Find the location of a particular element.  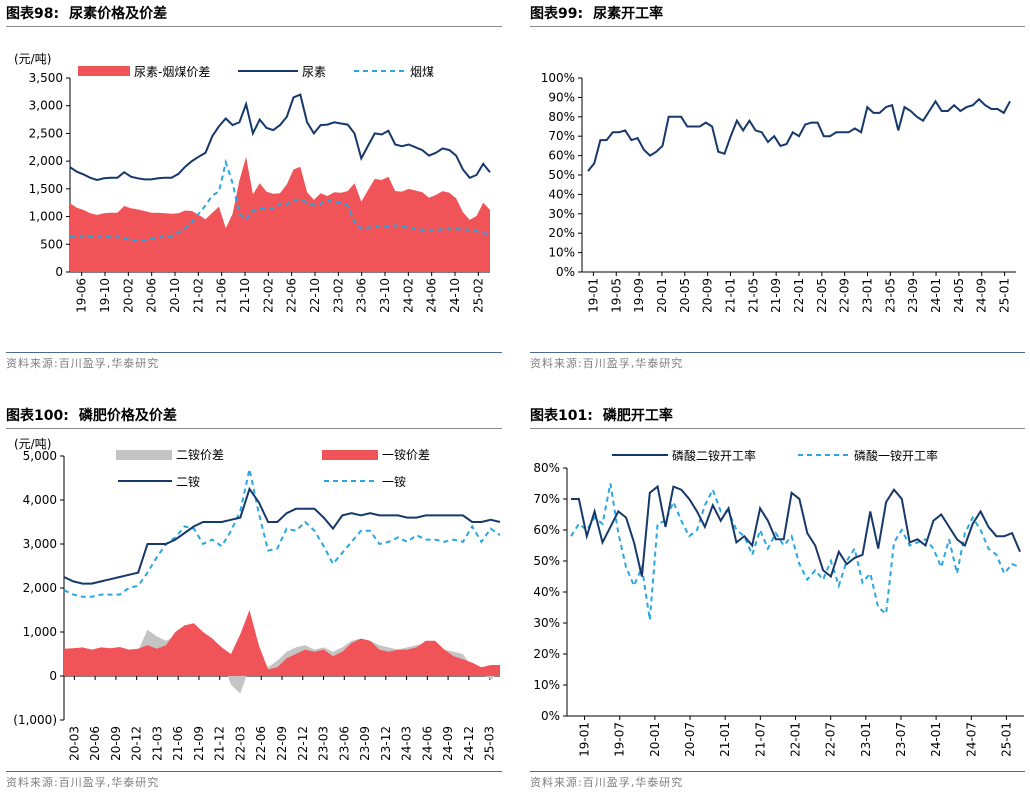

x-tick-label: 25-02 is located at coordinates (478, 295).